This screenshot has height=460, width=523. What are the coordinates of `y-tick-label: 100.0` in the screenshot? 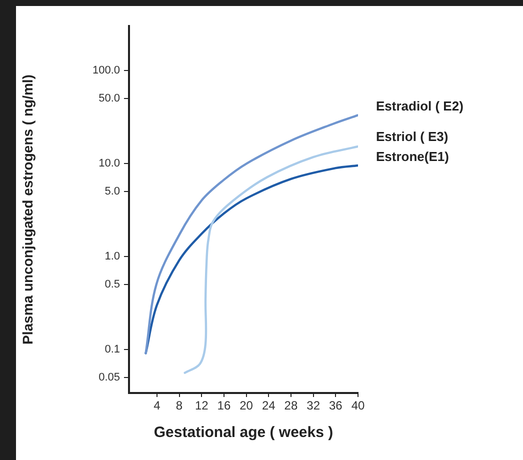 It's located at (106, 70).